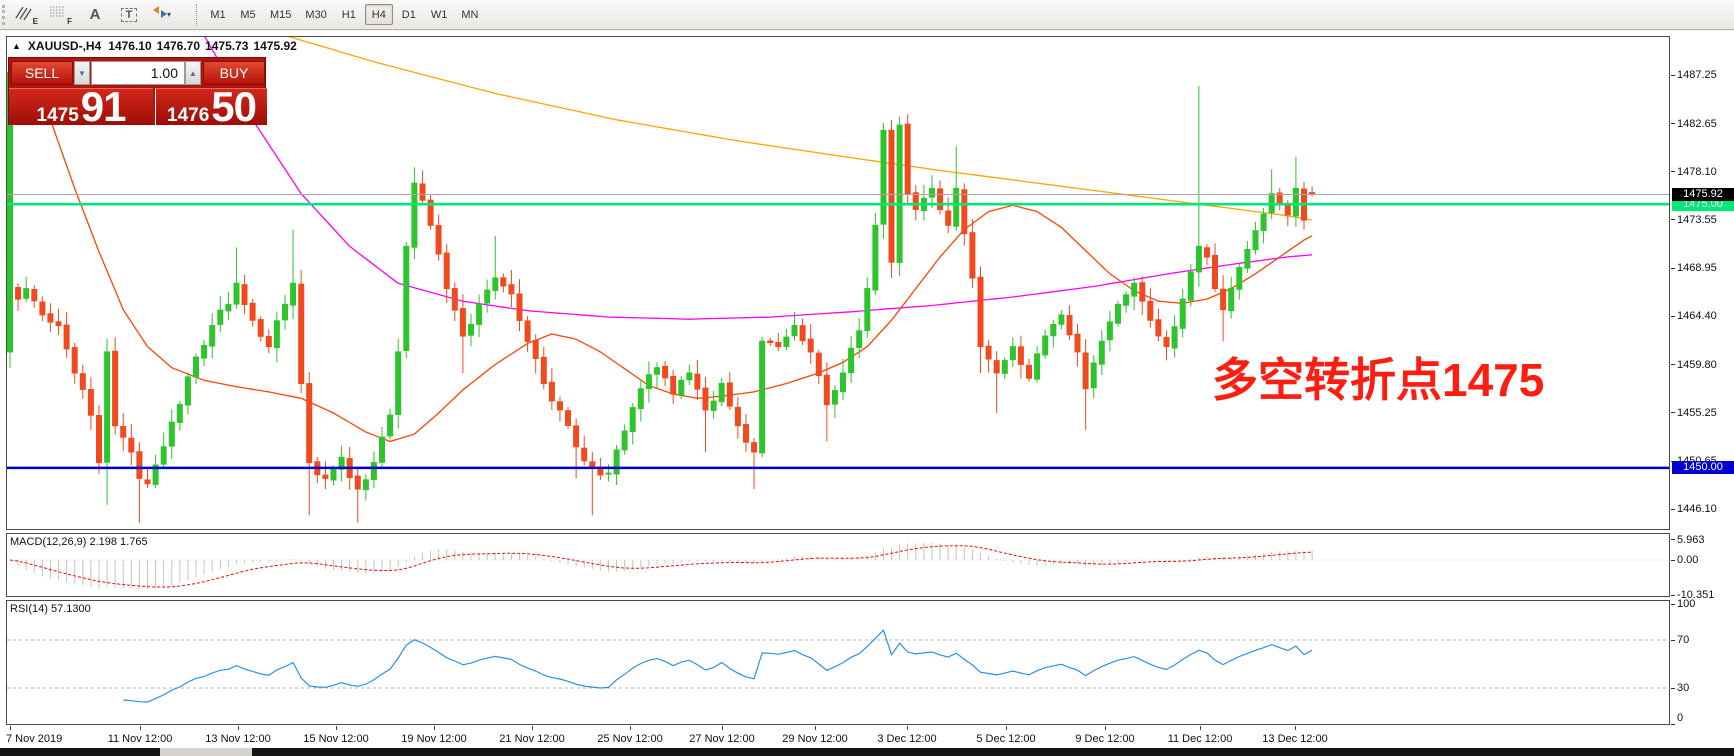 This screenshot has height=756, width=1734. What do you see at coordinates (316, 14) in the screenshot?
I see `timeframe-m30: M30` at bounding box center [316, 14].